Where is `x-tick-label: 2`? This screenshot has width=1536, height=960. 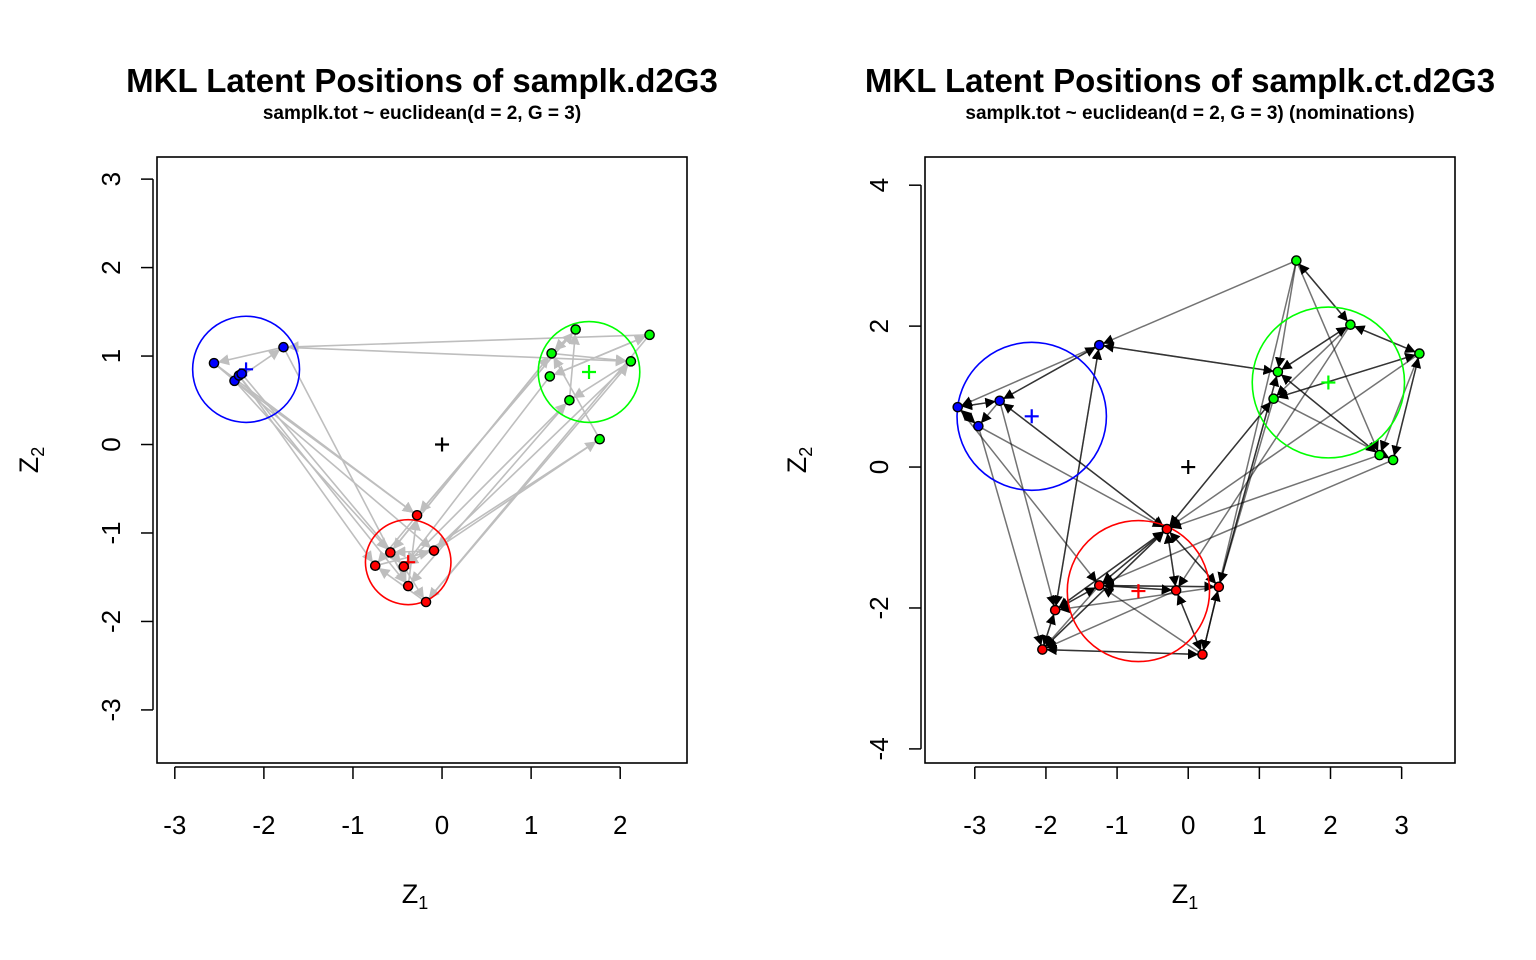
x-tick-label: 2 is located at coordinates (1330, 825).